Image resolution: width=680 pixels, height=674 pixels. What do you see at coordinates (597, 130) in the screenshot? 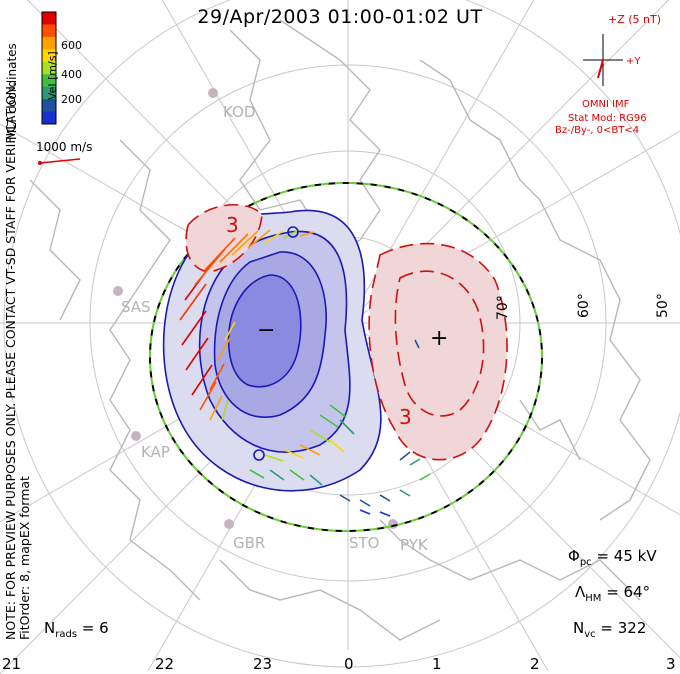
I see `imf-condition: Bz-/By-, 0<BT<4` at bounding box center [597, 130].